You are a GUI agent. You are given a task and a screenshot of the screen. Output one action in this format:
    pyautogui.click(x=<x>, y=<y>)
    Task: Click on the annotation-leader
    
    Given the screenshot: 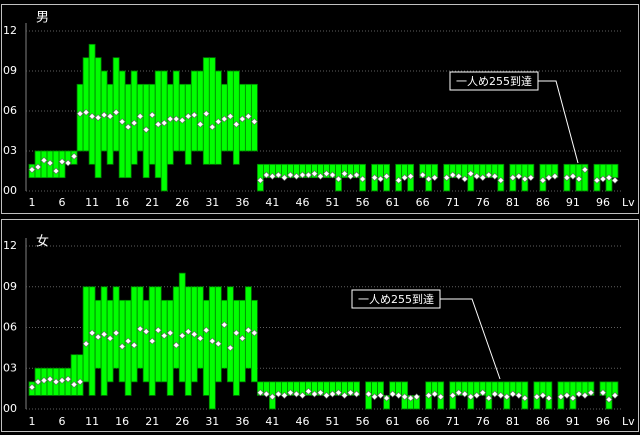 What is the action you would take?
    pyautogui.click(x=470, y=339)
    